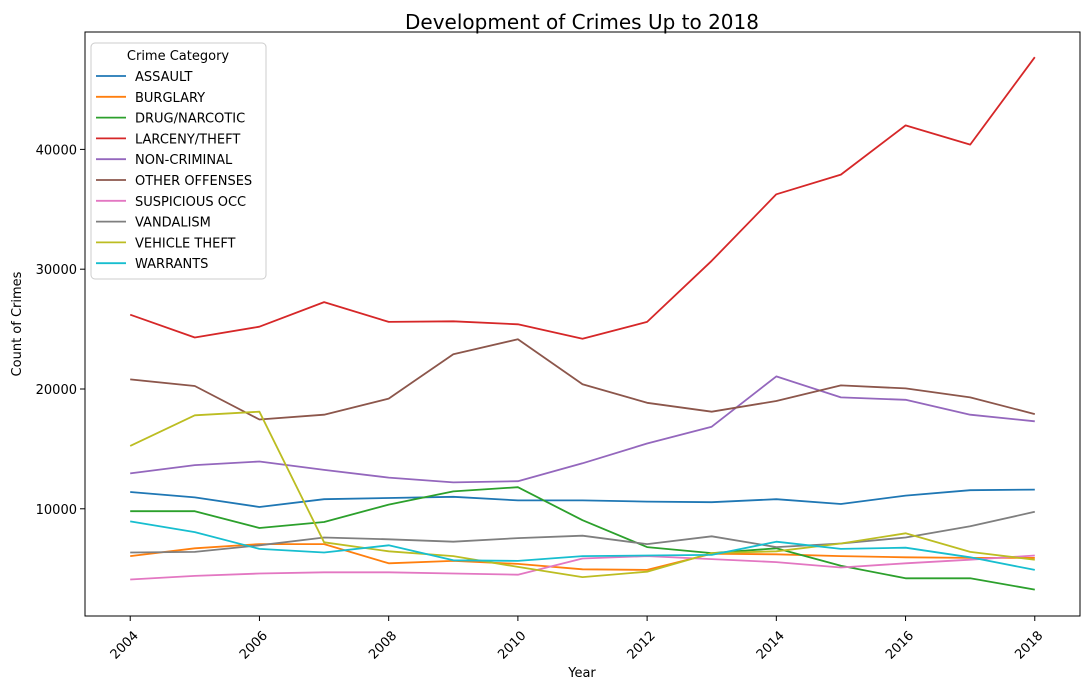  I want to click on legend-label-vehicle-theft: VEHICLE THEFT, so click(185, 243).